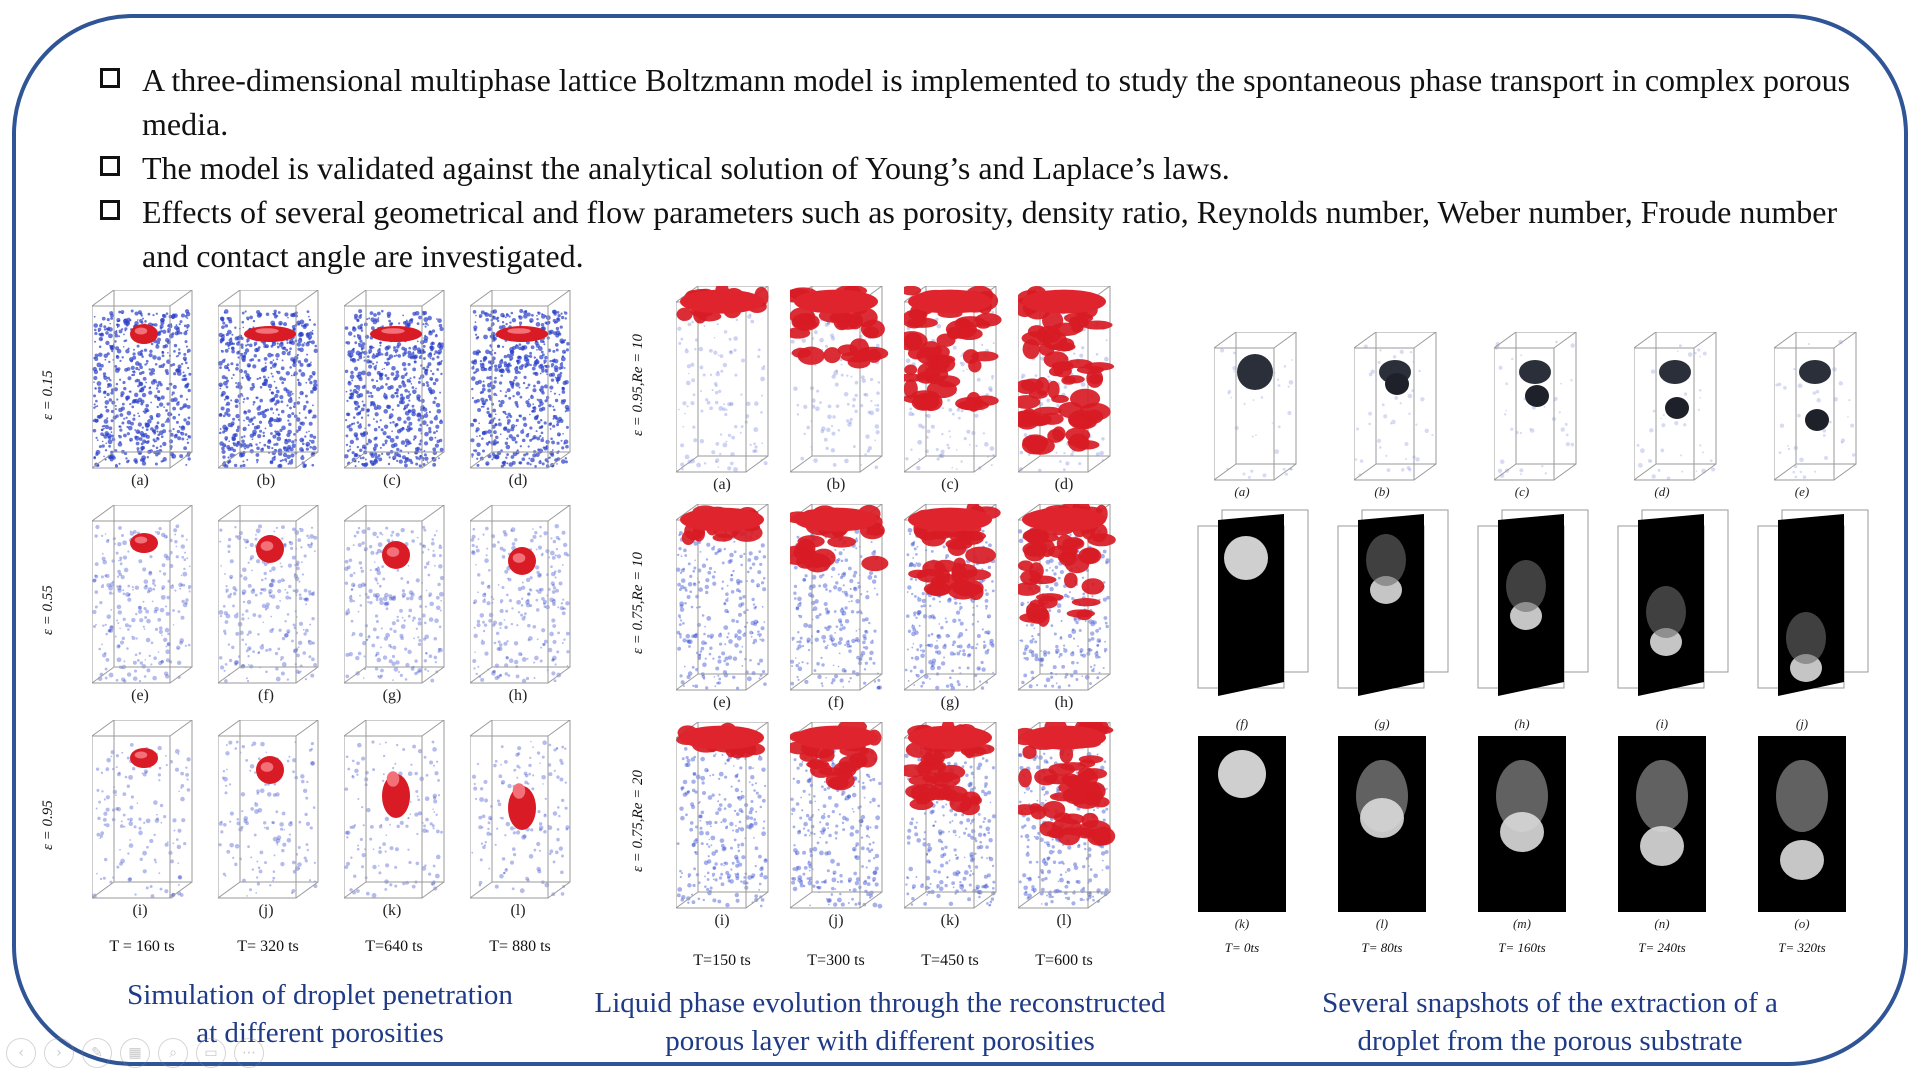 The image size is (1920, 1080). Describe the element at coordinates (638, 603) in the screenshot. I see `row-label: ε = 0.75,Re = 10` at that location.